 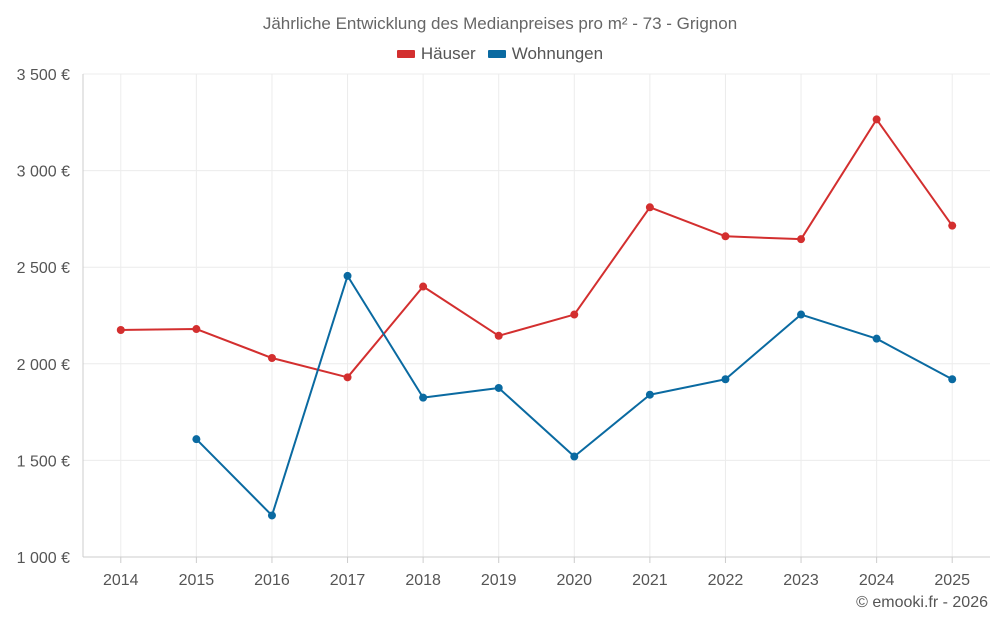 What do you see at coordinates (650, 580) in the screenshot?
I see `x-tick-label: 2021` at bounding box center [650, 580].